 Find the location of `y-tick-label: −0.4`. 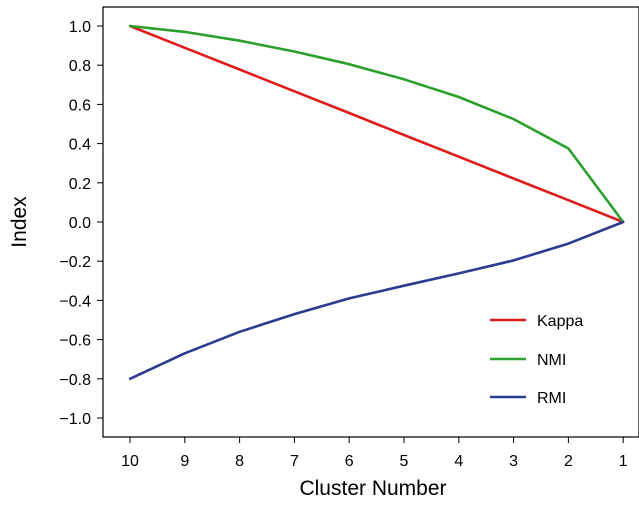

y-tick-label: −0.4 is located at coordinates (75, 301).